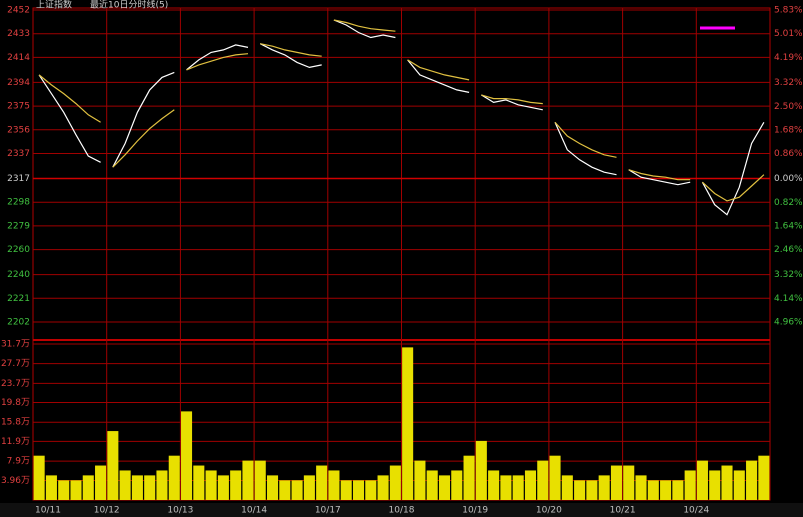 The image size is (803, 517). What do you see at coordinates (15, 481) in the screenshot?
I see `y-tick-label: 3.96万` at bounding box center [15, 481].